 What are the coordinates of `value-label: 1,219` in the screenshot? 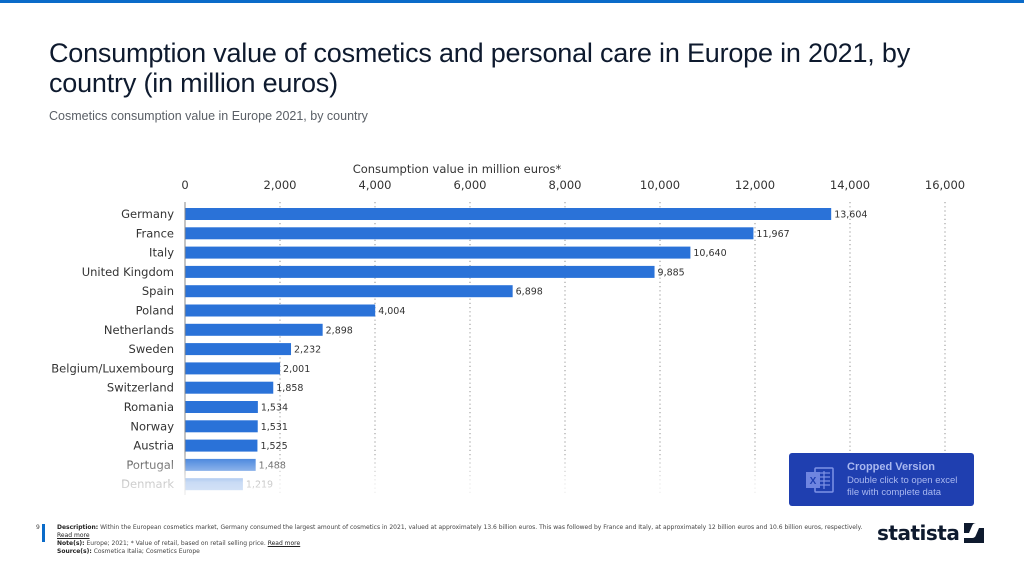 It's located at (259, 485).